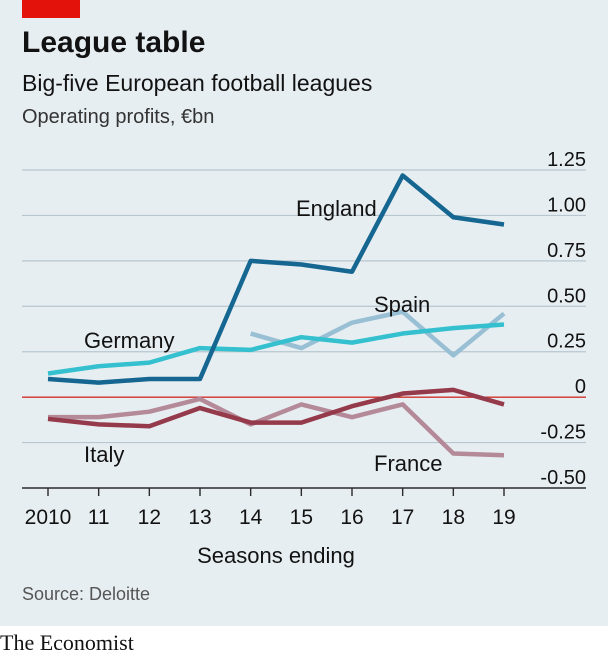 The height and width of the screenshot is (662, 608). I want to click on y-tick-label: 0.50, so click(566, 296).